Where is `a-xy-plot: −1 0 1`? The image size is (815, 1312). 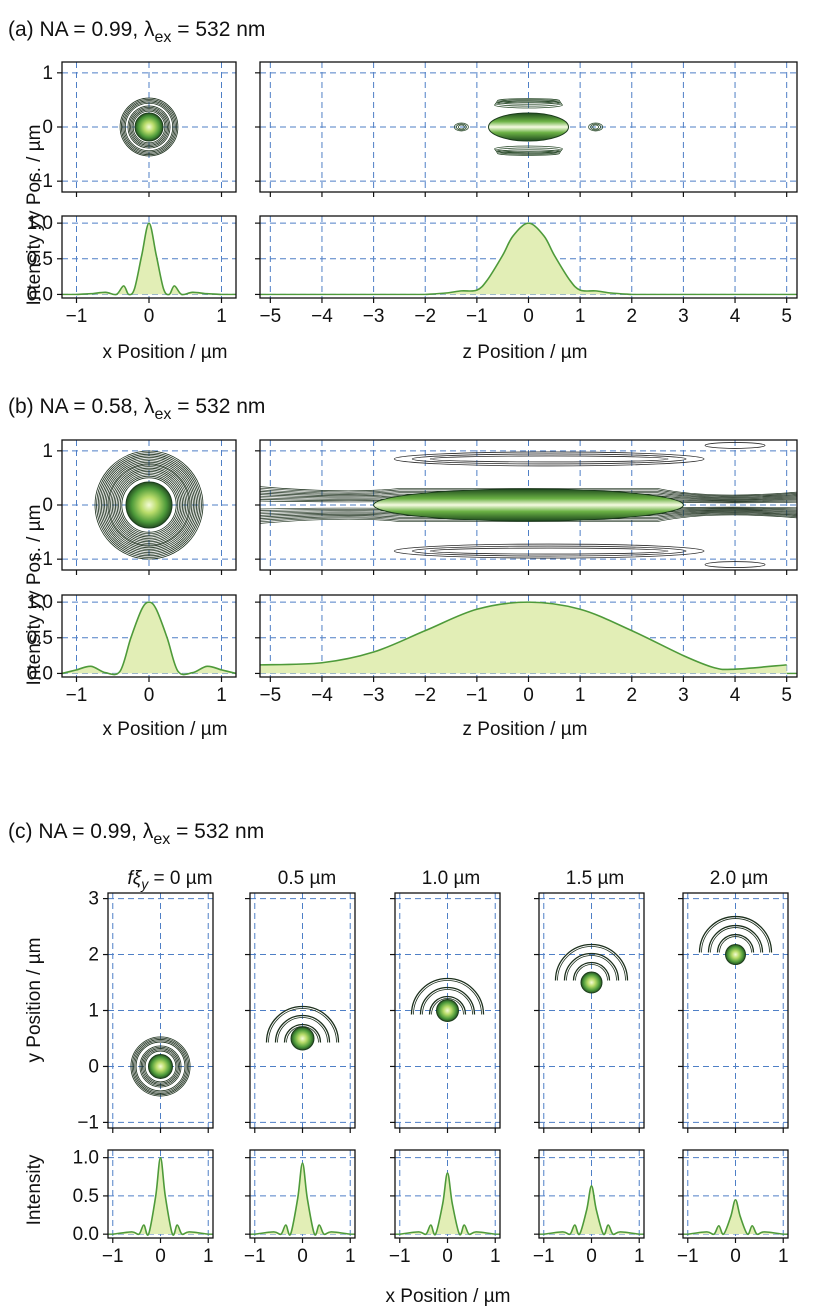 a-xy-plot: −1 0 1 is located at coordinates (134, 129).